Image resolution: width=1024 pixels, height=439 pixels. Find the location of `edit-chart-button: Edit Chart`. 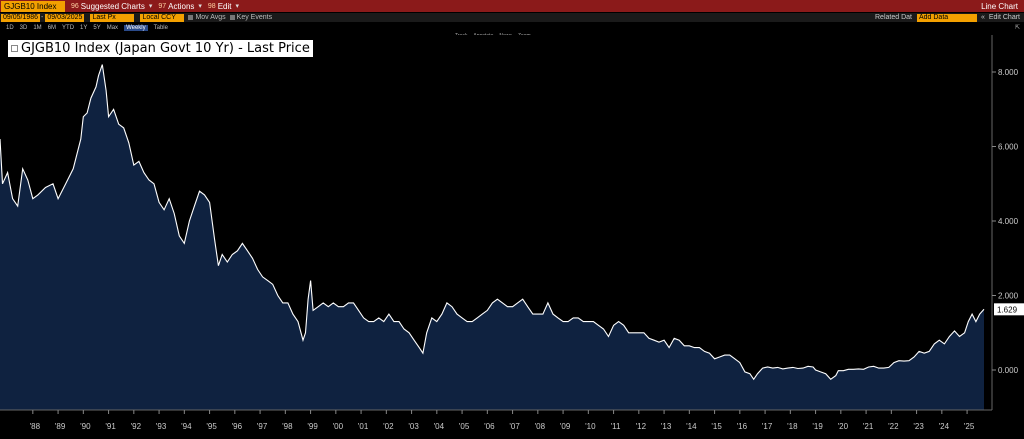

edit-chart-button: Edit Chart is located at coordinates (1004, 17).